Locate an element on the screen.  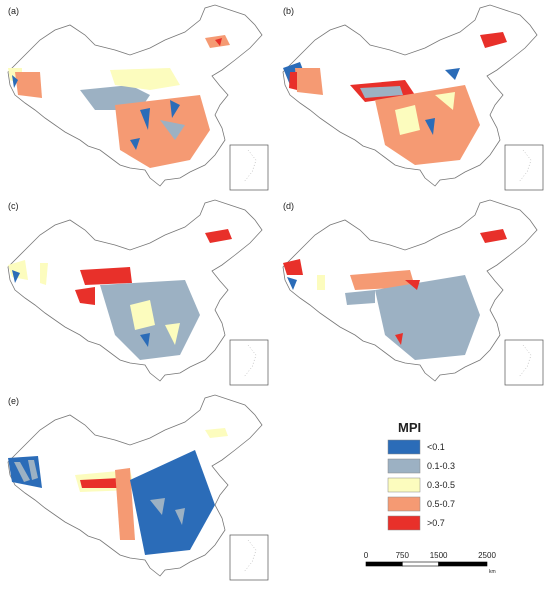
scale-unit: km is located at coordinates (492, 572).